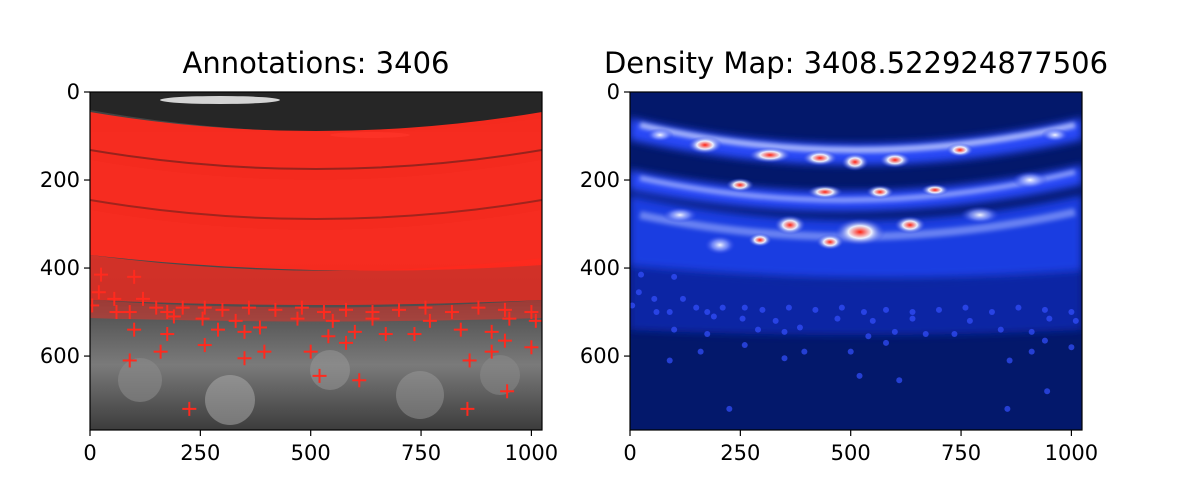 This screenshot has width=1182, height=500. I want to click on annotation-markers, so click(316, 341).